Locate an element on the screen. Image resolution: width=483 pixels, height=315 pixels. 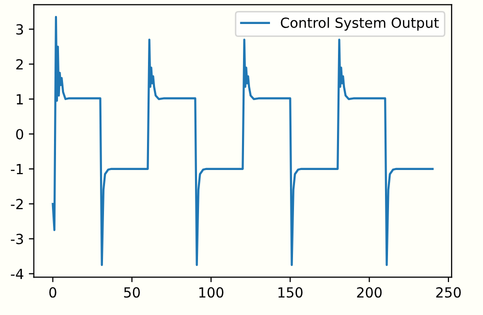
x-tick-label: 150 is located at coordinates (290, 292).